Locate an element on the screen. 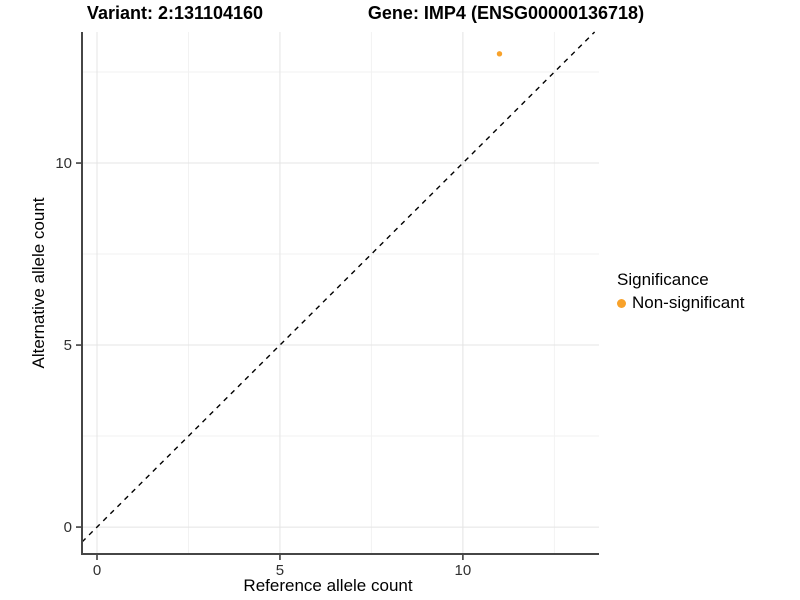 This screenshot has width=800, height=600. variant-title: Variant: 2:131104160 is located at coordinates (175, 13).